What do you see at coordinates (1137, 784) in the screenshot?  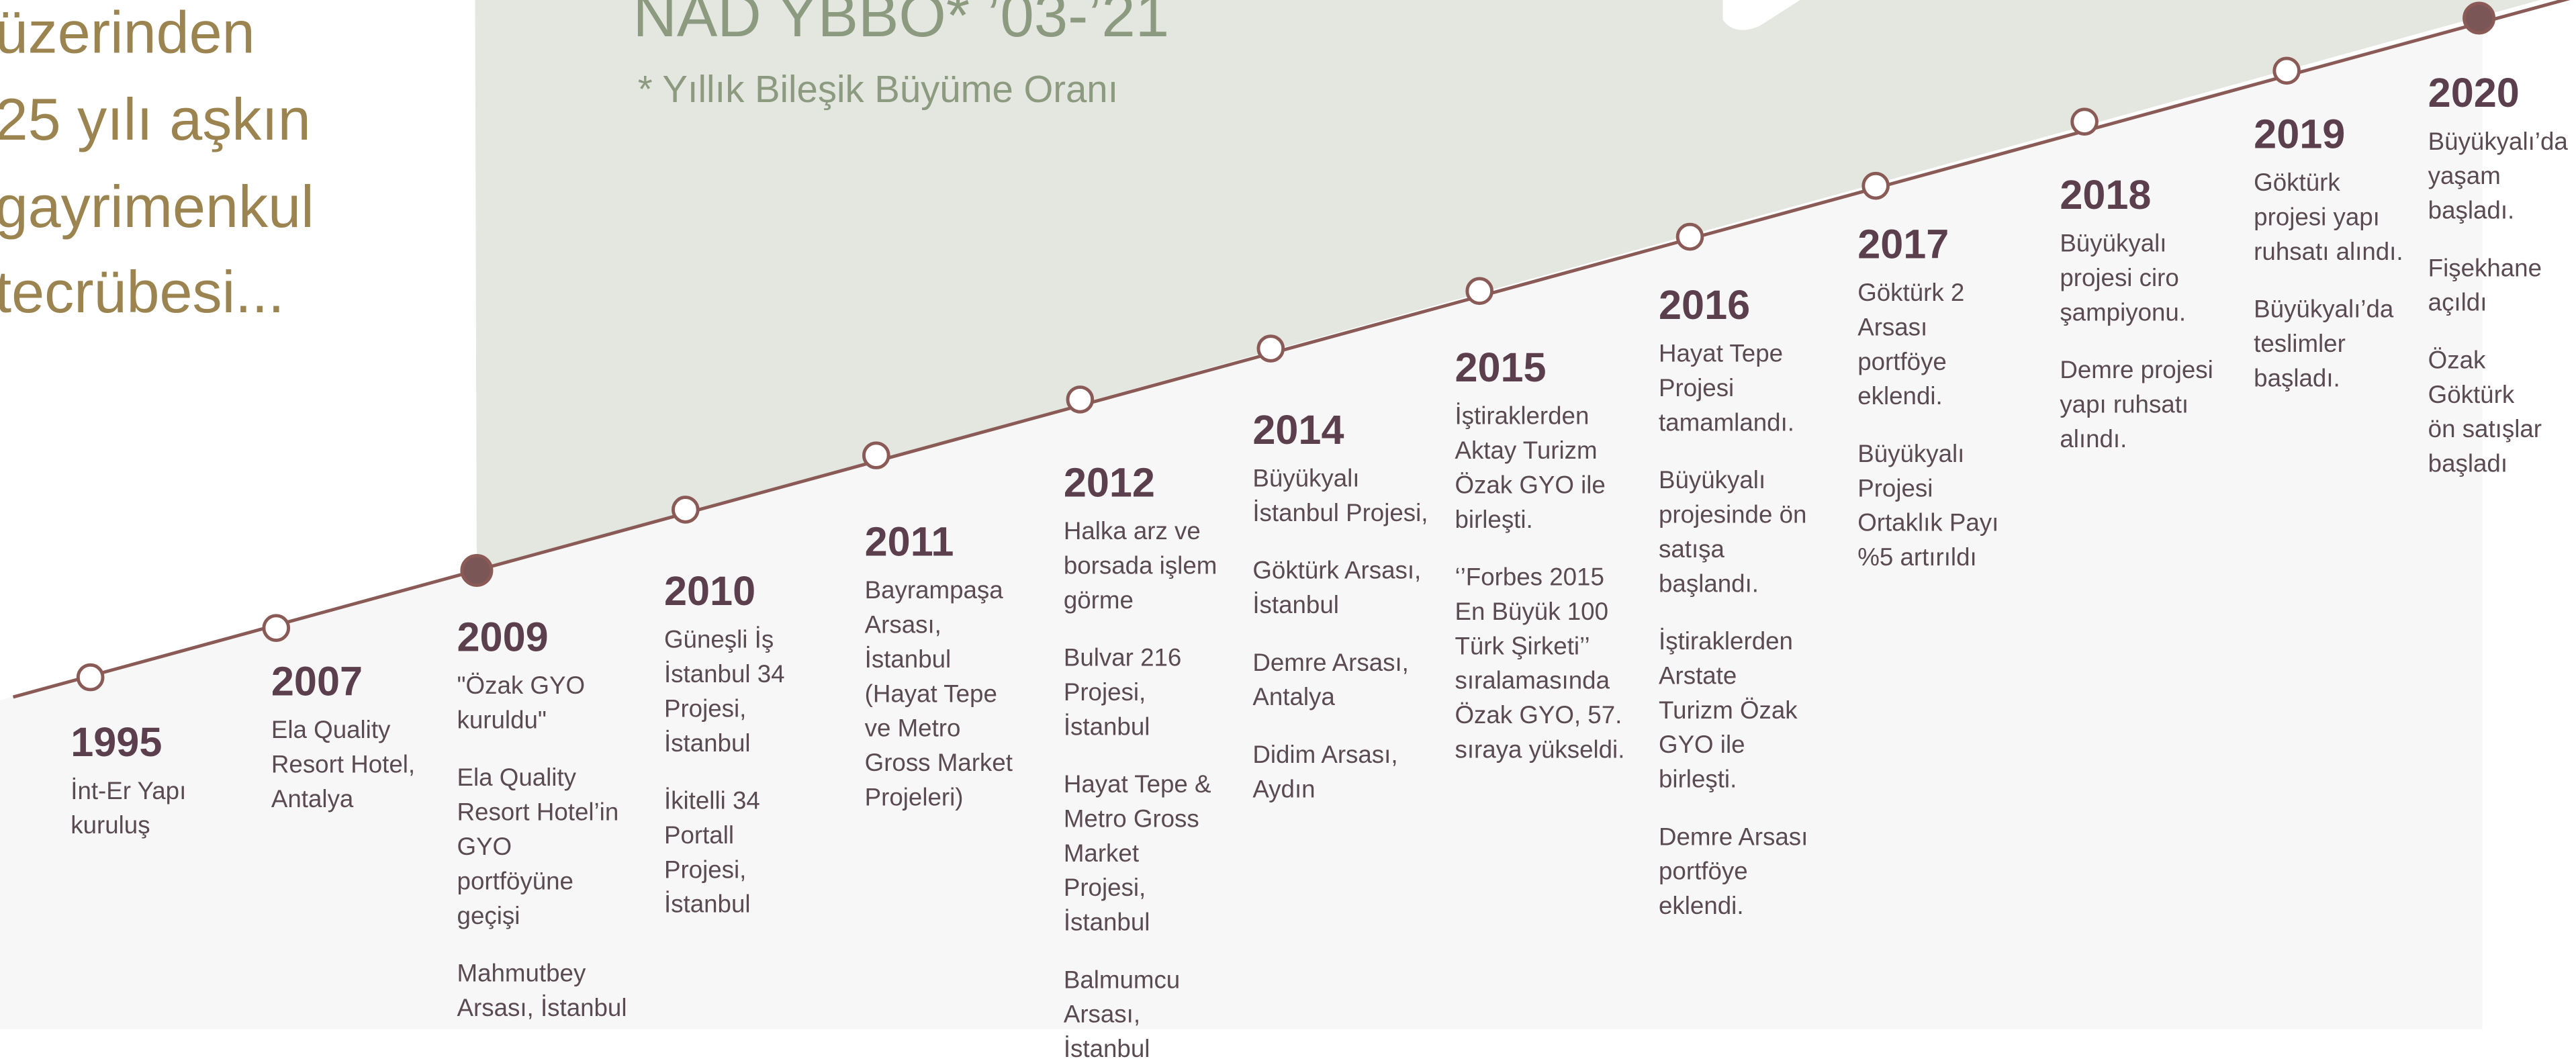 I see `milestone-text: Hayat Tepe &` at bounding box center [1137, 784].